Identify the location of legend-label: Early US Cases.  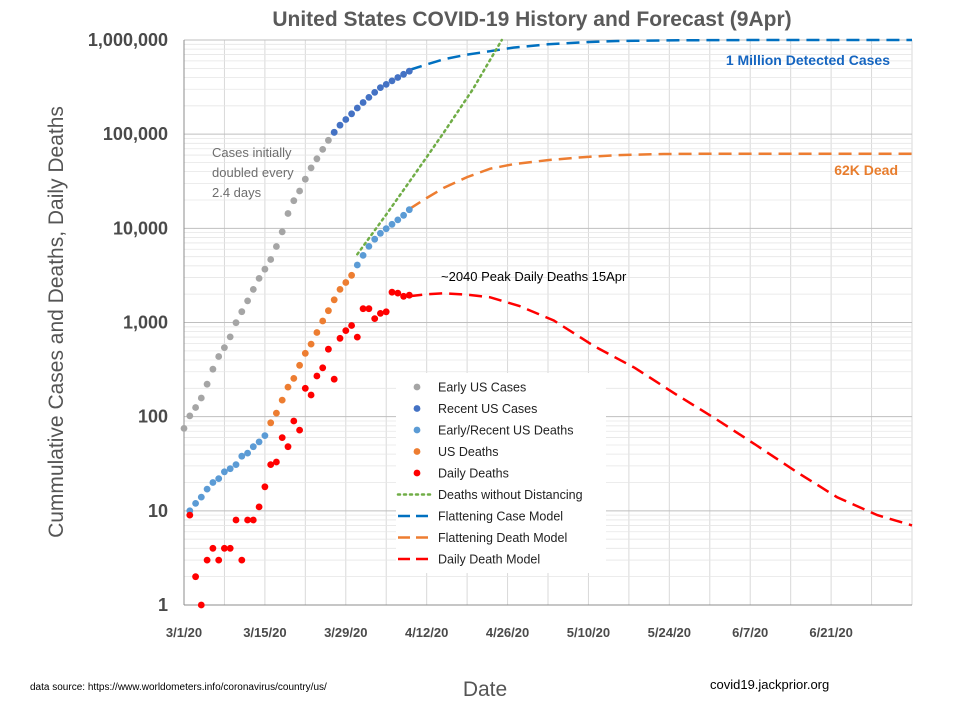
(482, 388).